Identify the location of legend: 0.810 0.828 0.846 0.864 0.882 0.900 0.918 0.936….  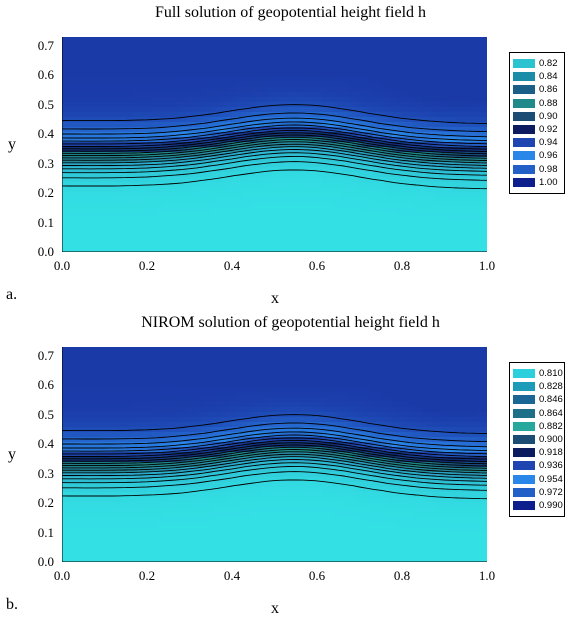
(537, 440).